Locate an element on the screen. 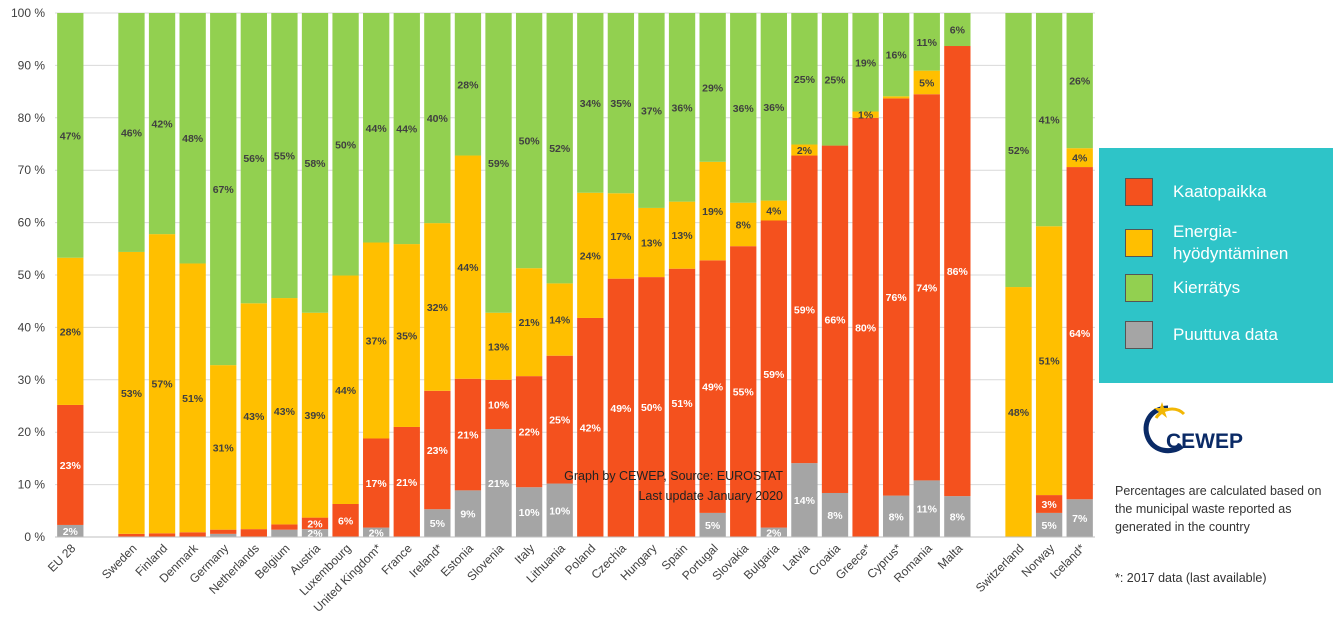 The width and height of the screenshot is (1333, 630). data-label: 56% is located at coordinates (254, 159).